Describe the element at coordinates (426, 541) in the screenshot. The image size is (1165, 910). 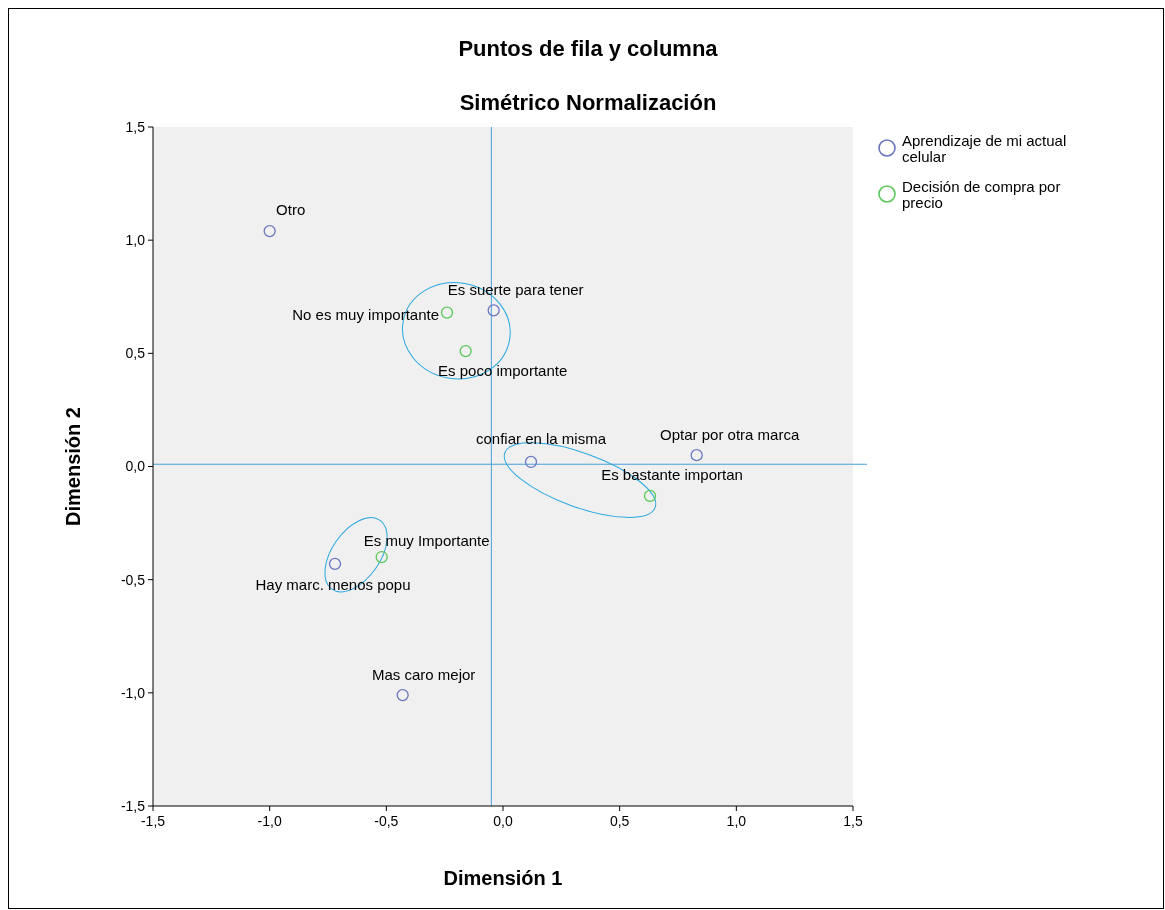
I see `annotation: Es muy Importante` at that location.